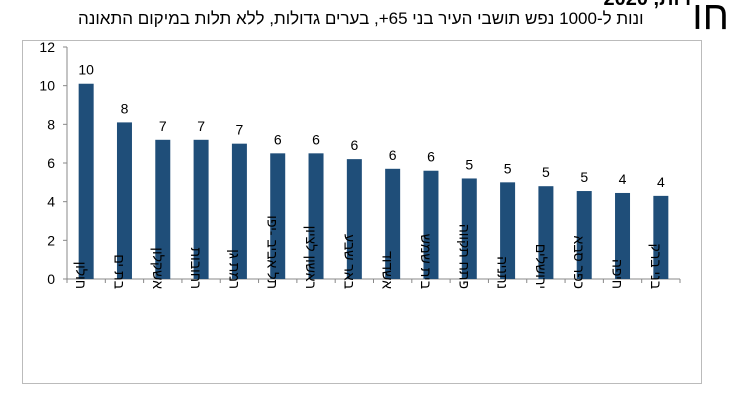  What do you see at coordinates (51, 279) in the screenshot?
I see `y-tick-label: 0` at bounding box center [51, 279].